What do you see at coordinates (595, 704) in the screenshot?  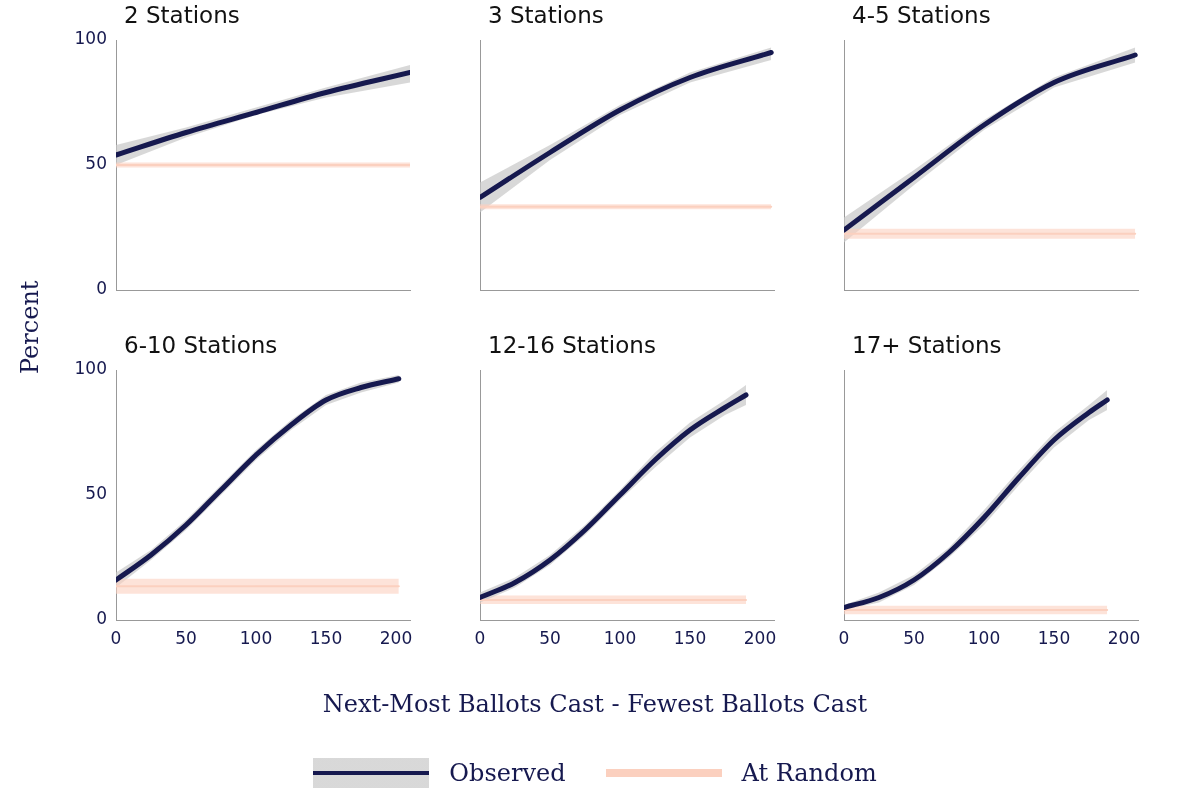 I see `x-axis-title: Next-Most Ballots Cast - Fewest Ballots Cast` at bounding box center [595, 704].